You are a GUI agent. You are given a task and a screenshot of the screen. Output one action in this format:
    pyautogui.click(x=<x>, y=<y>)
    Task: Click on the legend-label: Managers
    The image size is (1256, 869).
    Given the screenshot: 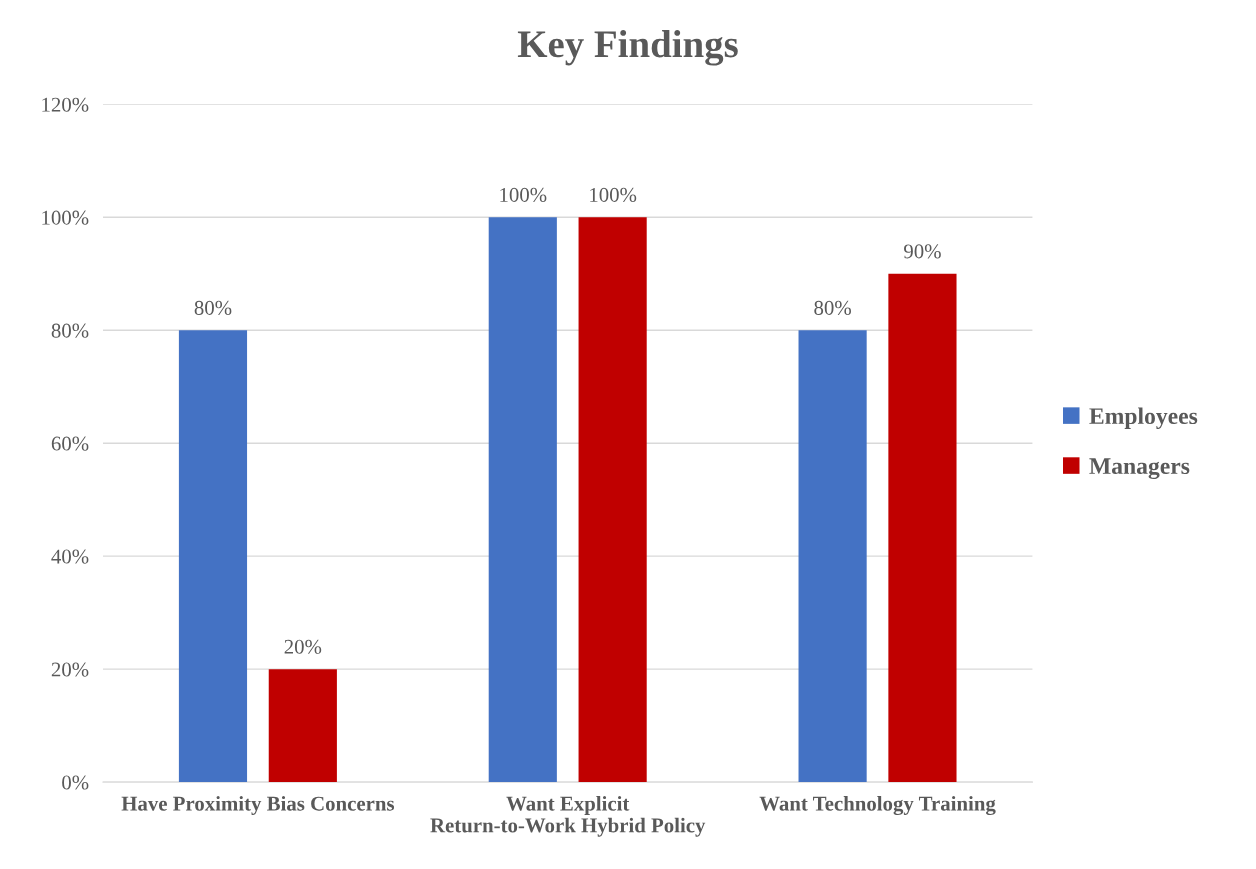 What is the action you would take?
    pyautogui.click(x=1139, y=469)
    